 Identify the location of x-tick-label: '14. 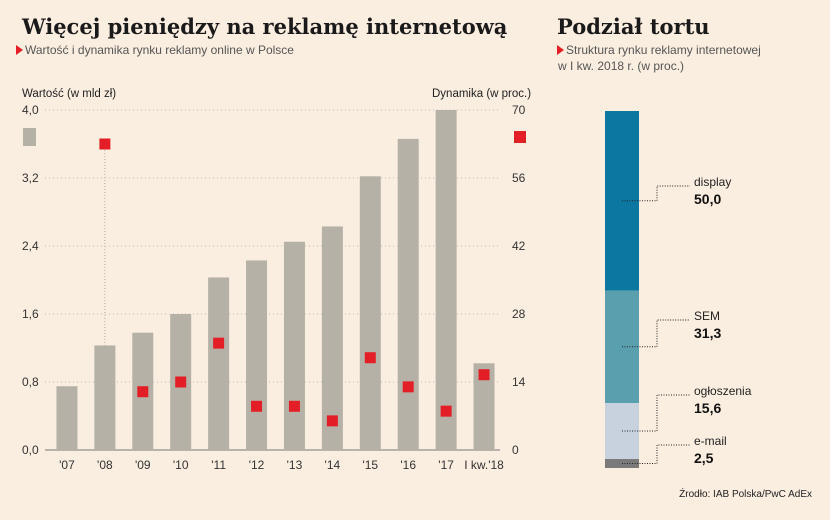
(333, 465).